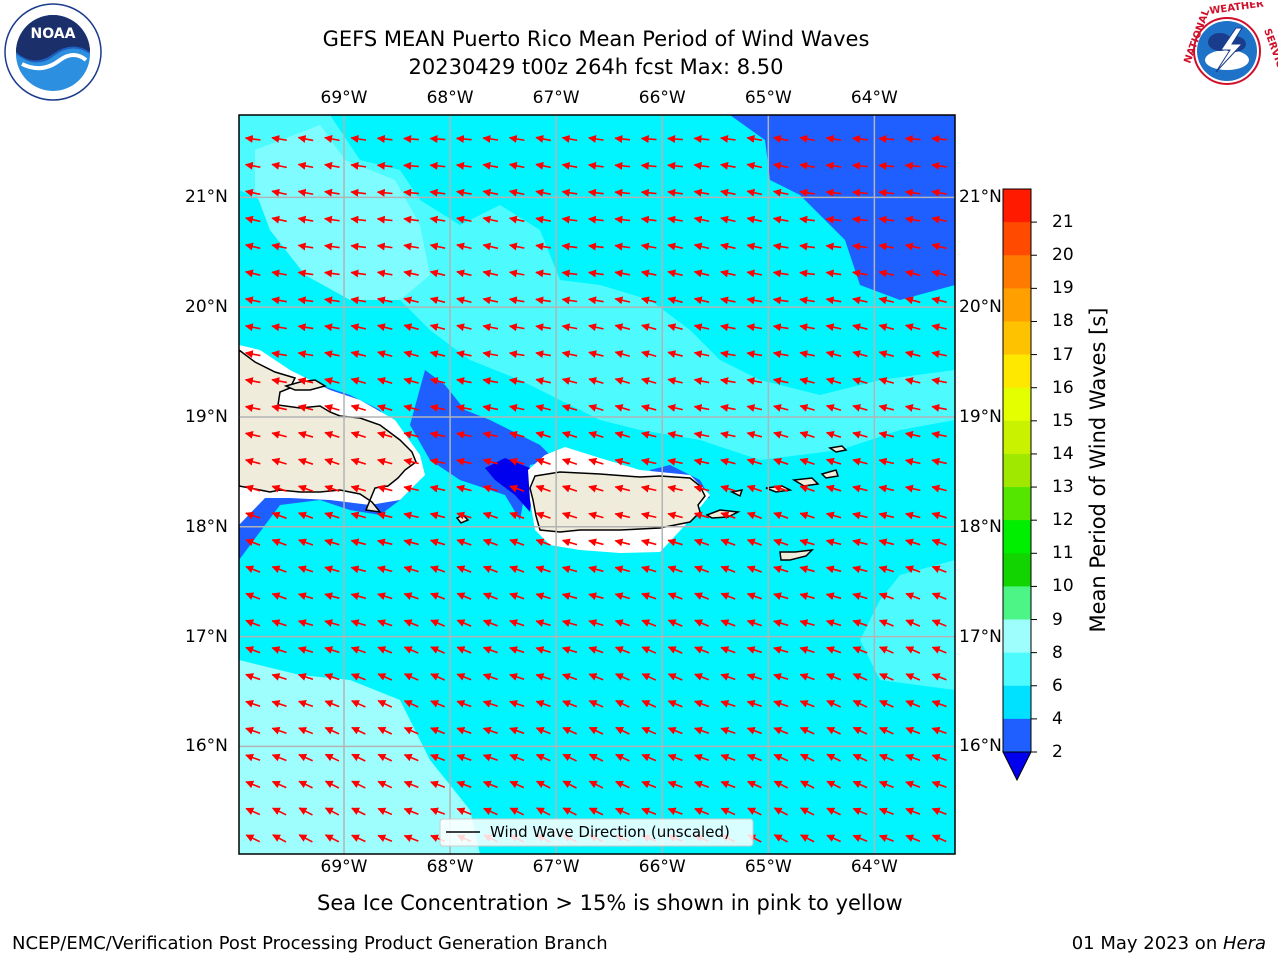 The width and height of the screenshot is (1280, 960). Describe the element at coordinates (1017, 338) in the screenshot. I see `colorbar-block` at that location.